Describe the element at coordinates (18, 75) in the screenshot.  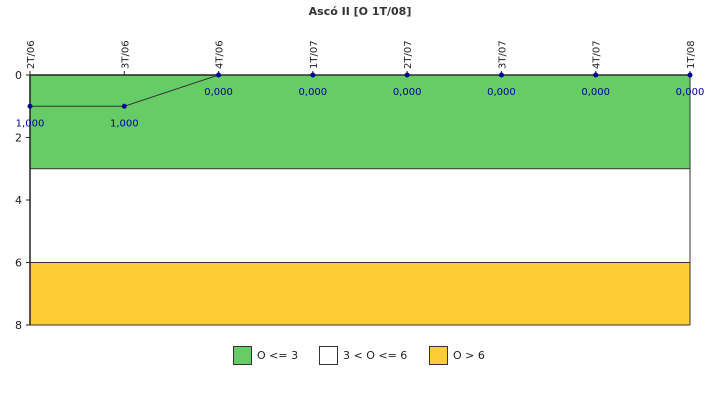
I see `y-tick-label: 0` at that location.